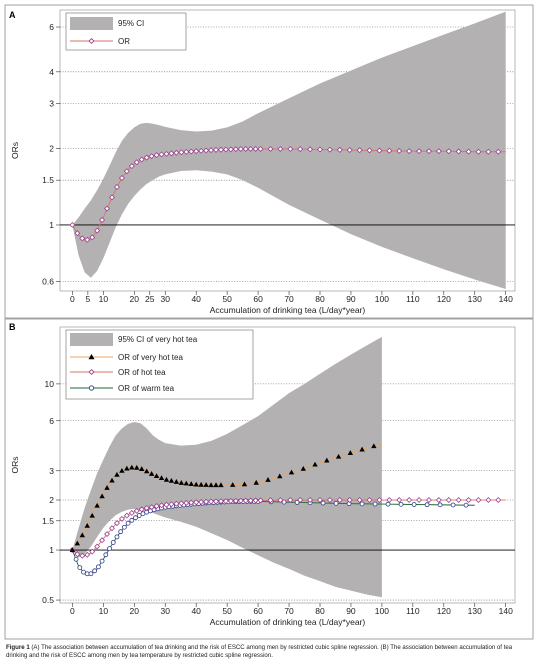 The width and height of the screenshot is (539, 670). What do you see at coordinates (258, 611) in the screenshot?
I see `x-tick-label: 60` at bounding box center [258, 611].